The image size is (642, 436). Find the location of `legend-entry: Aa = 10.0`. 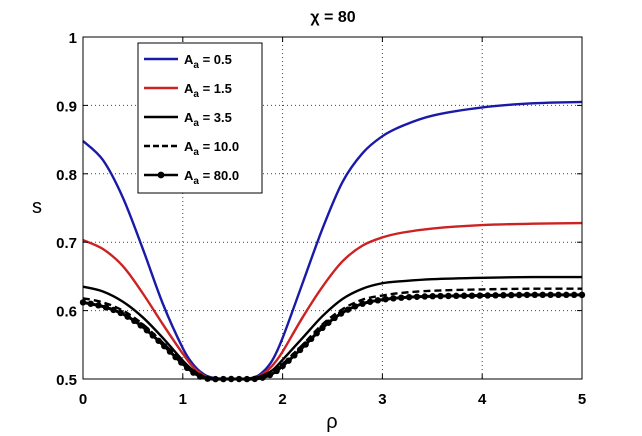

legend-entry: Aa = 10.0 is located at coordinates (191, 148).